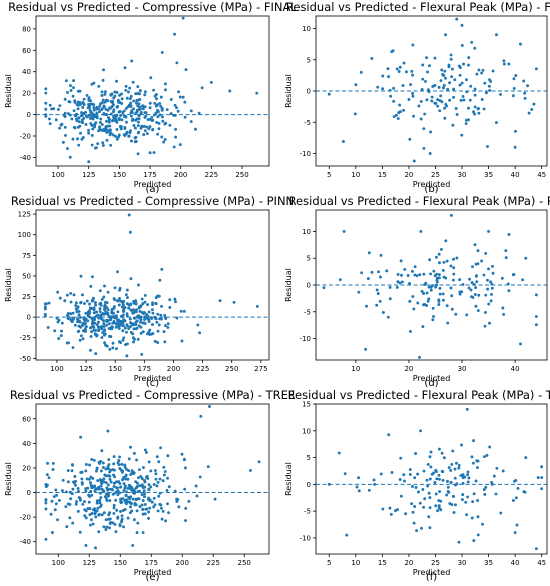  I want to click on x-axis-label: Predicted, so click(432, 184).